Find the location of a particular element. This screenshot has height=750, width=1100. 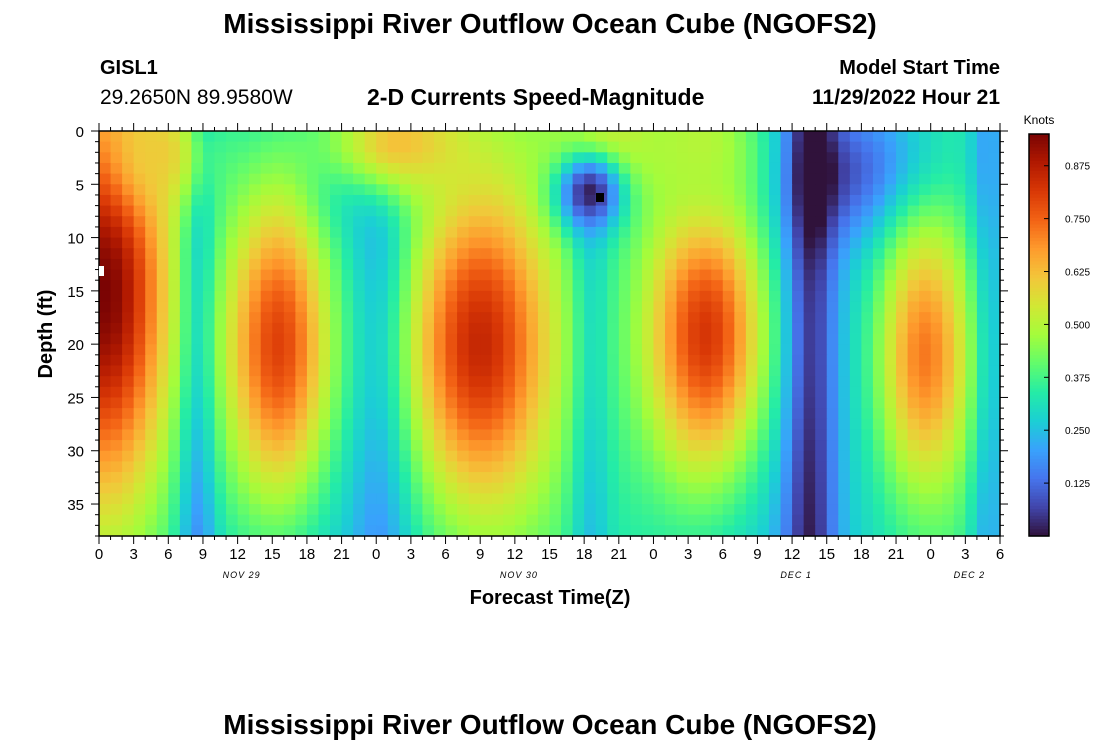

y-tick-label: 5 is located at coordinates (80, 185).